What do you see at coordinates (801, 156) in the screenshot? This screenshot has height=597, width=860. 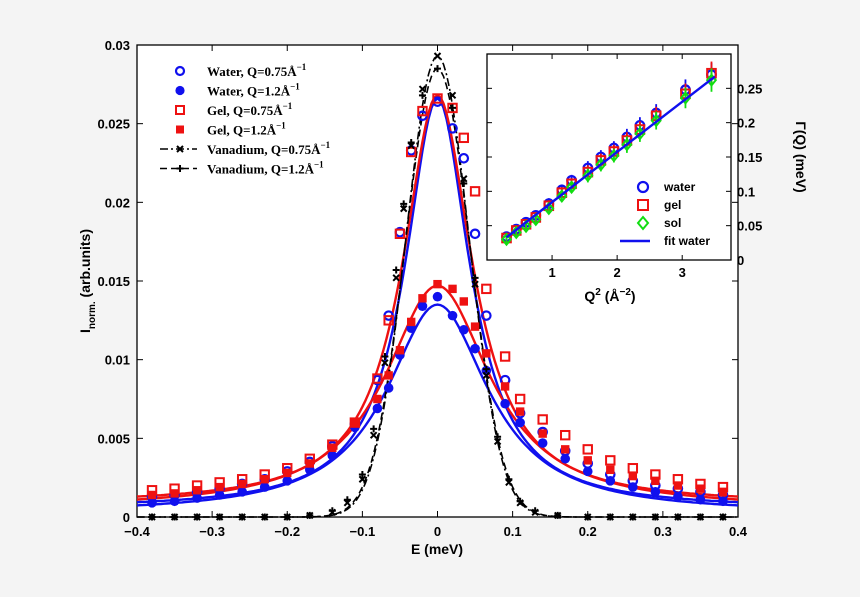 I see `inset-y-axis-label: Γ(Q) (meV)` at bounding box center [801, 156].